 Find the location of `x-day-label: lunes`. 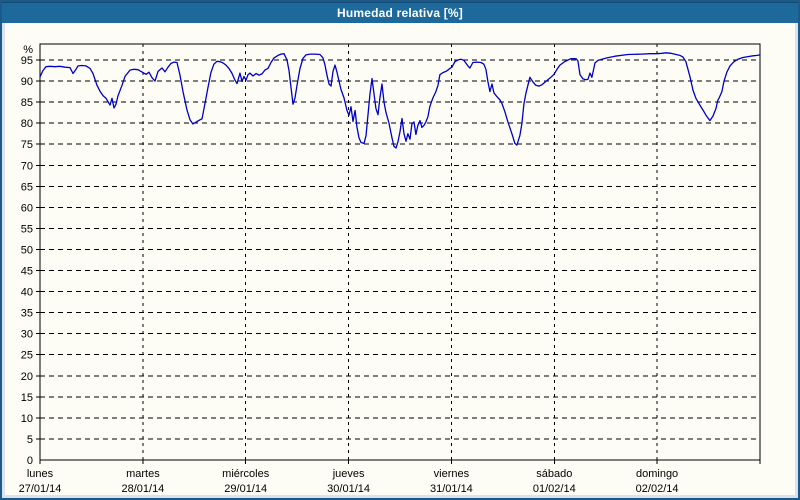

x-day-label: lunes is located at coordinates (40, 474).